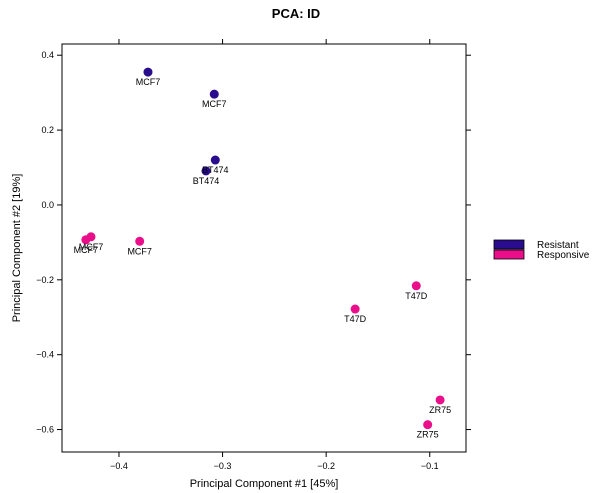 The height and width of the screenshot is (493, 593). Describe the element at coordinates (47, 205) in the screenshot. I see `y-tick-label: 0.0` at that location.